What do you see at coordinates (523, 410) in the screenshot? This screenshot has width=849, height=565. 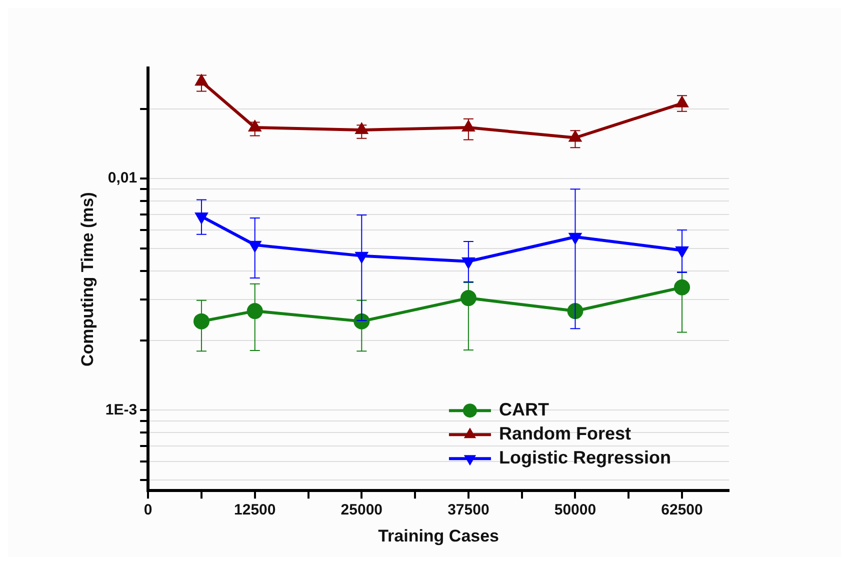 I see `legend-label: CART` at bounding box center [523, 410].